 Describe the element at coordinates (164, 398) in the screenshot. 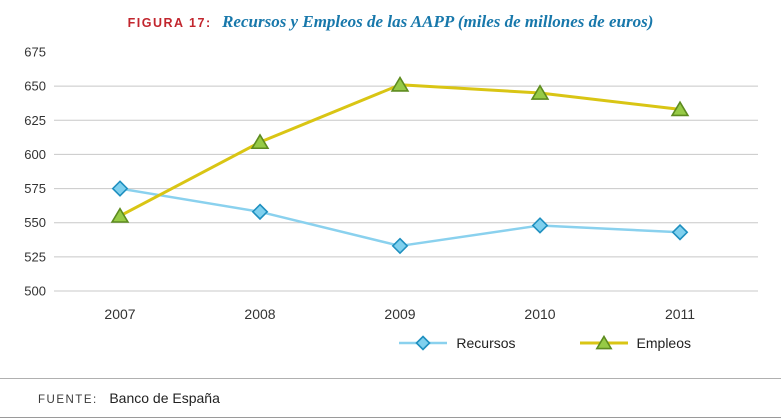

I see `source-text: Banco de España` at that location.